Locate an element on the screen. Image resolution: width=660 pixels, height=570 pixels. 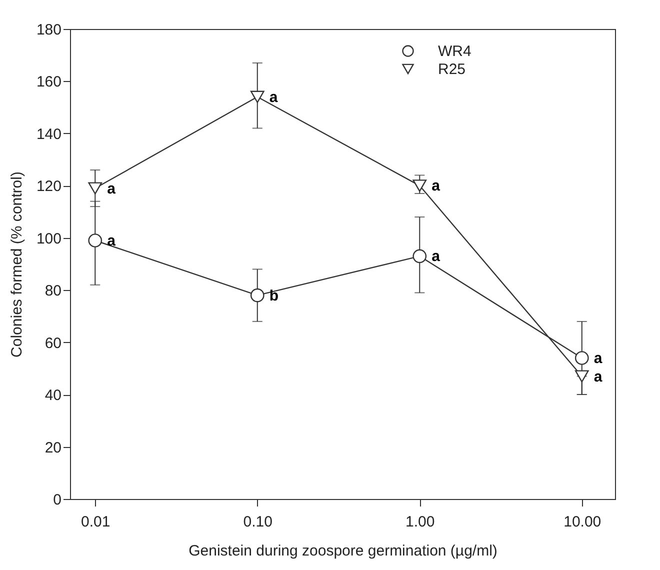
y-tick-label: 80 is located at coordinates (53, 291).